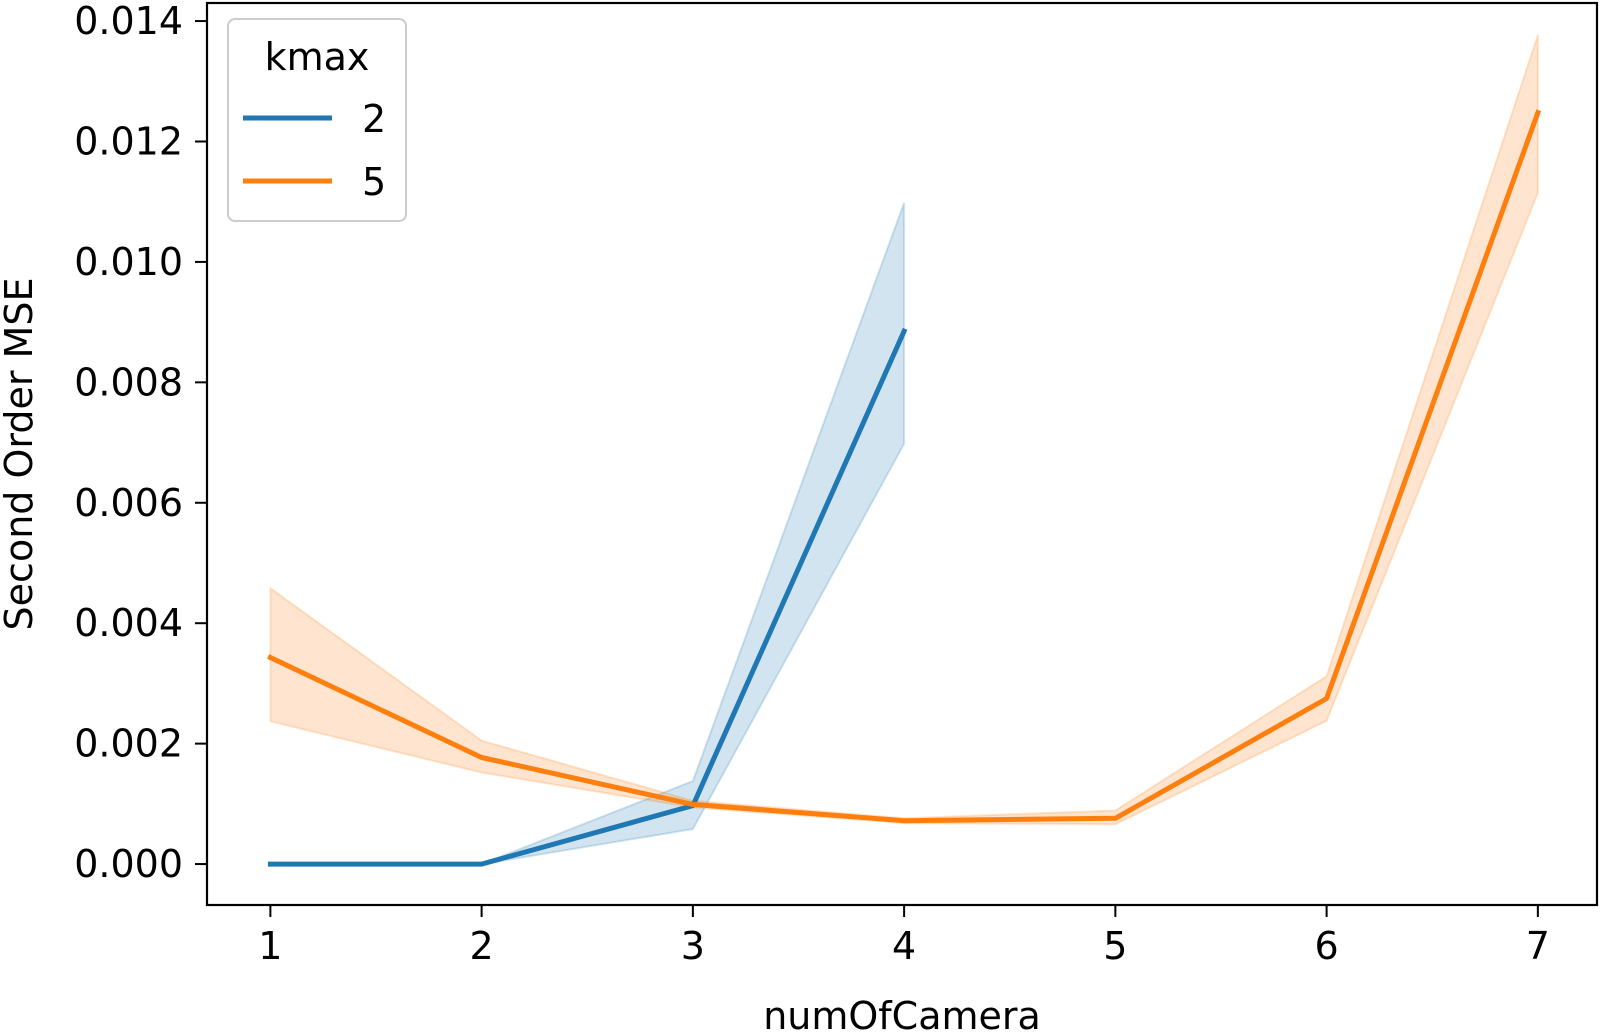 The image size is (1602, 1035). I want to click on x-axis: 1 2 3 4 5 6 7, so click(904, 936).